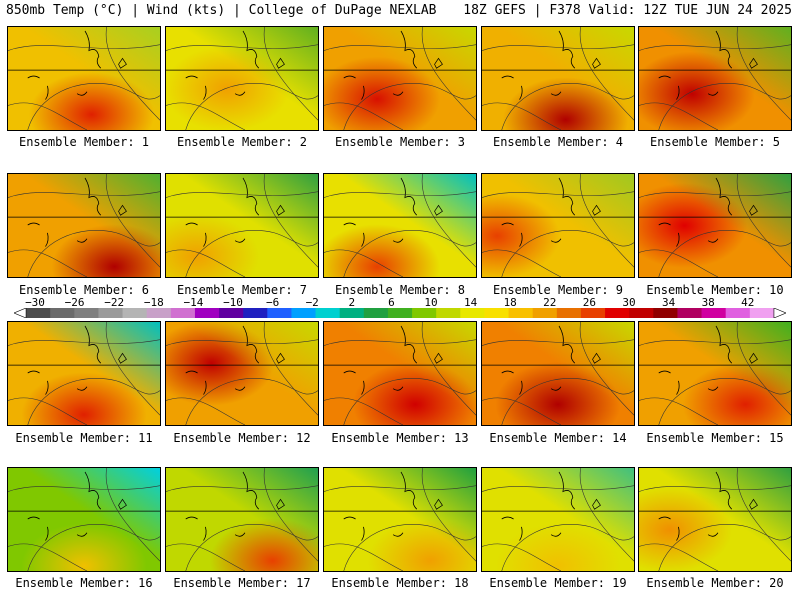 The width and height of the screenshot is (800, 600). I want to click on ensemble-member-label: Ensemble Member: 2, so click(242, 142).